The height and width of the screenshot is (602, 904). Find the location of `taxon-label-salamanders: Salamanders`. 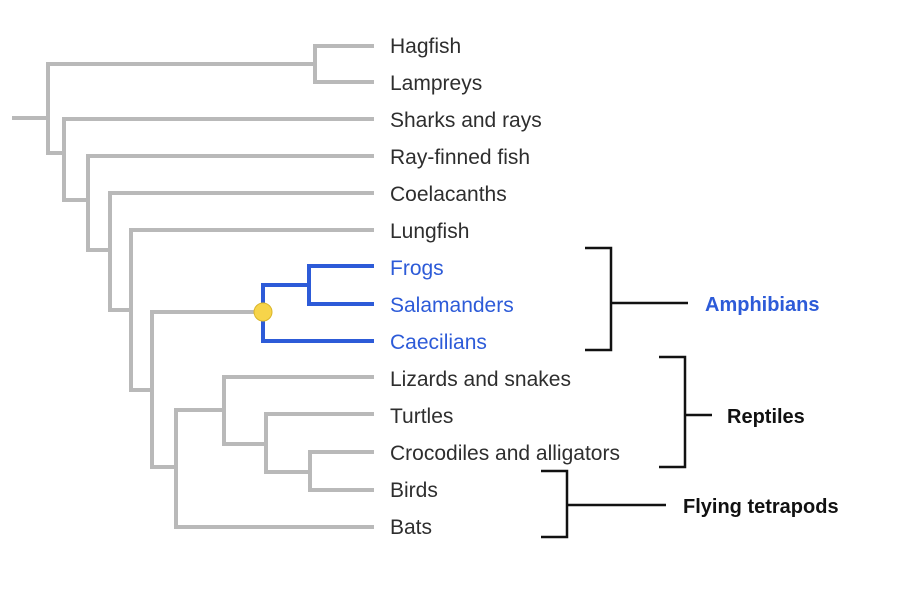

taxon-label-salamanders: Salamanders is located at coordinates (452, 305).